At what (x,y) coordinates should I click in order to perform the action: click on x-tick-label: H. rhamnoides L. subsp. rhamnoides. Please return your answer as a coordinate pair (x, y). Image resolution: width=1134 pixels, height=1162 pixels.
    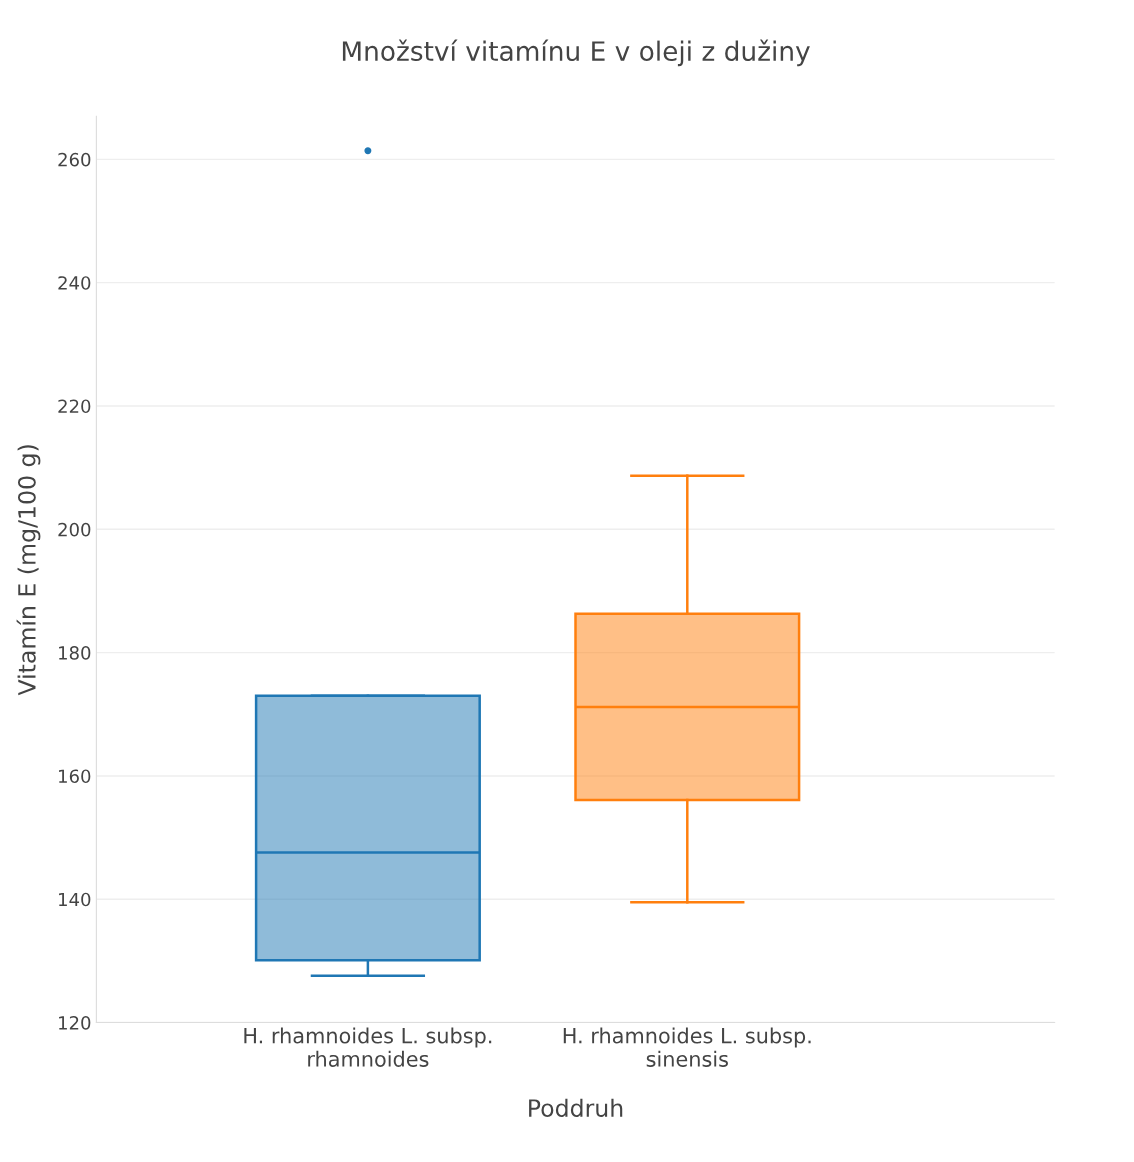
    Looking at the image, I should click on (368, 1047).